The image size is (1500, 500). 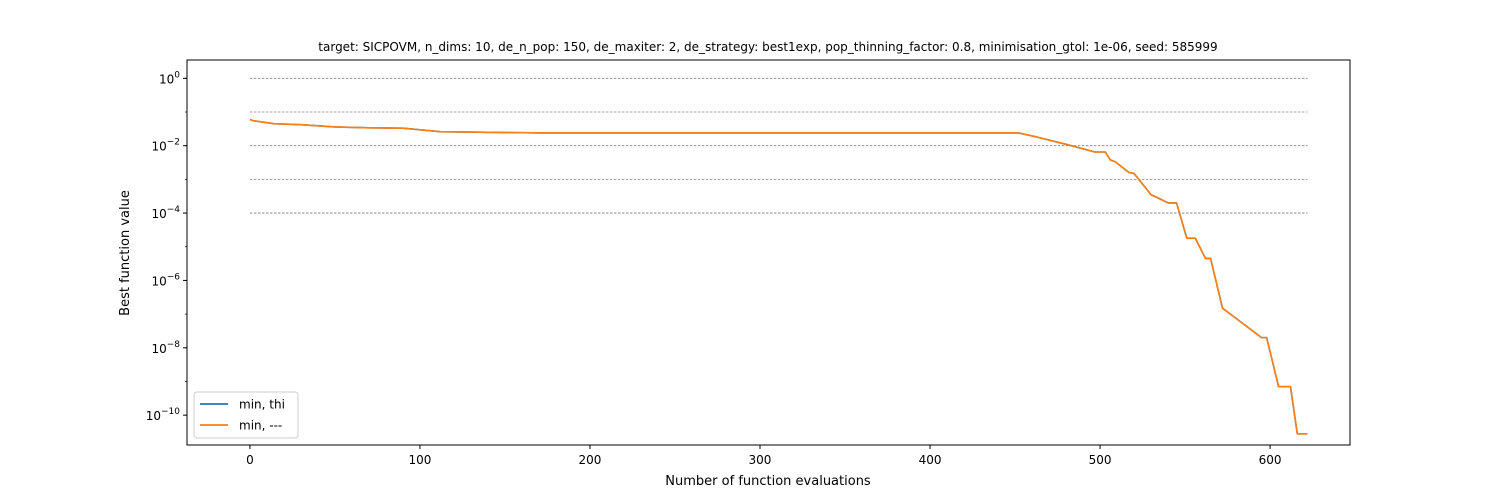 What do you see at coordinates (768, 481) in the screenshot?
I see `x-axis-label: Number of function evaluations` at bounding box center [768, 481].